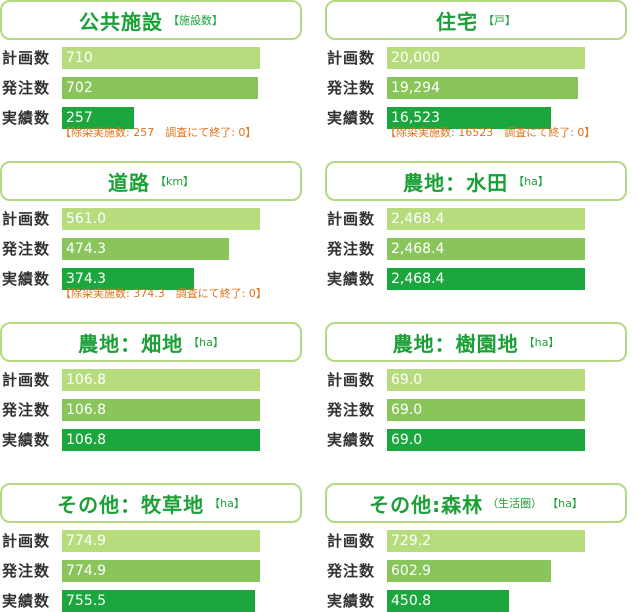 Image resolution: width=637 pixels, height=612 pixels. Describe the element at coordinates (415, 118) in the screenshot. I see `bar-value-label: 16,523` at that location.